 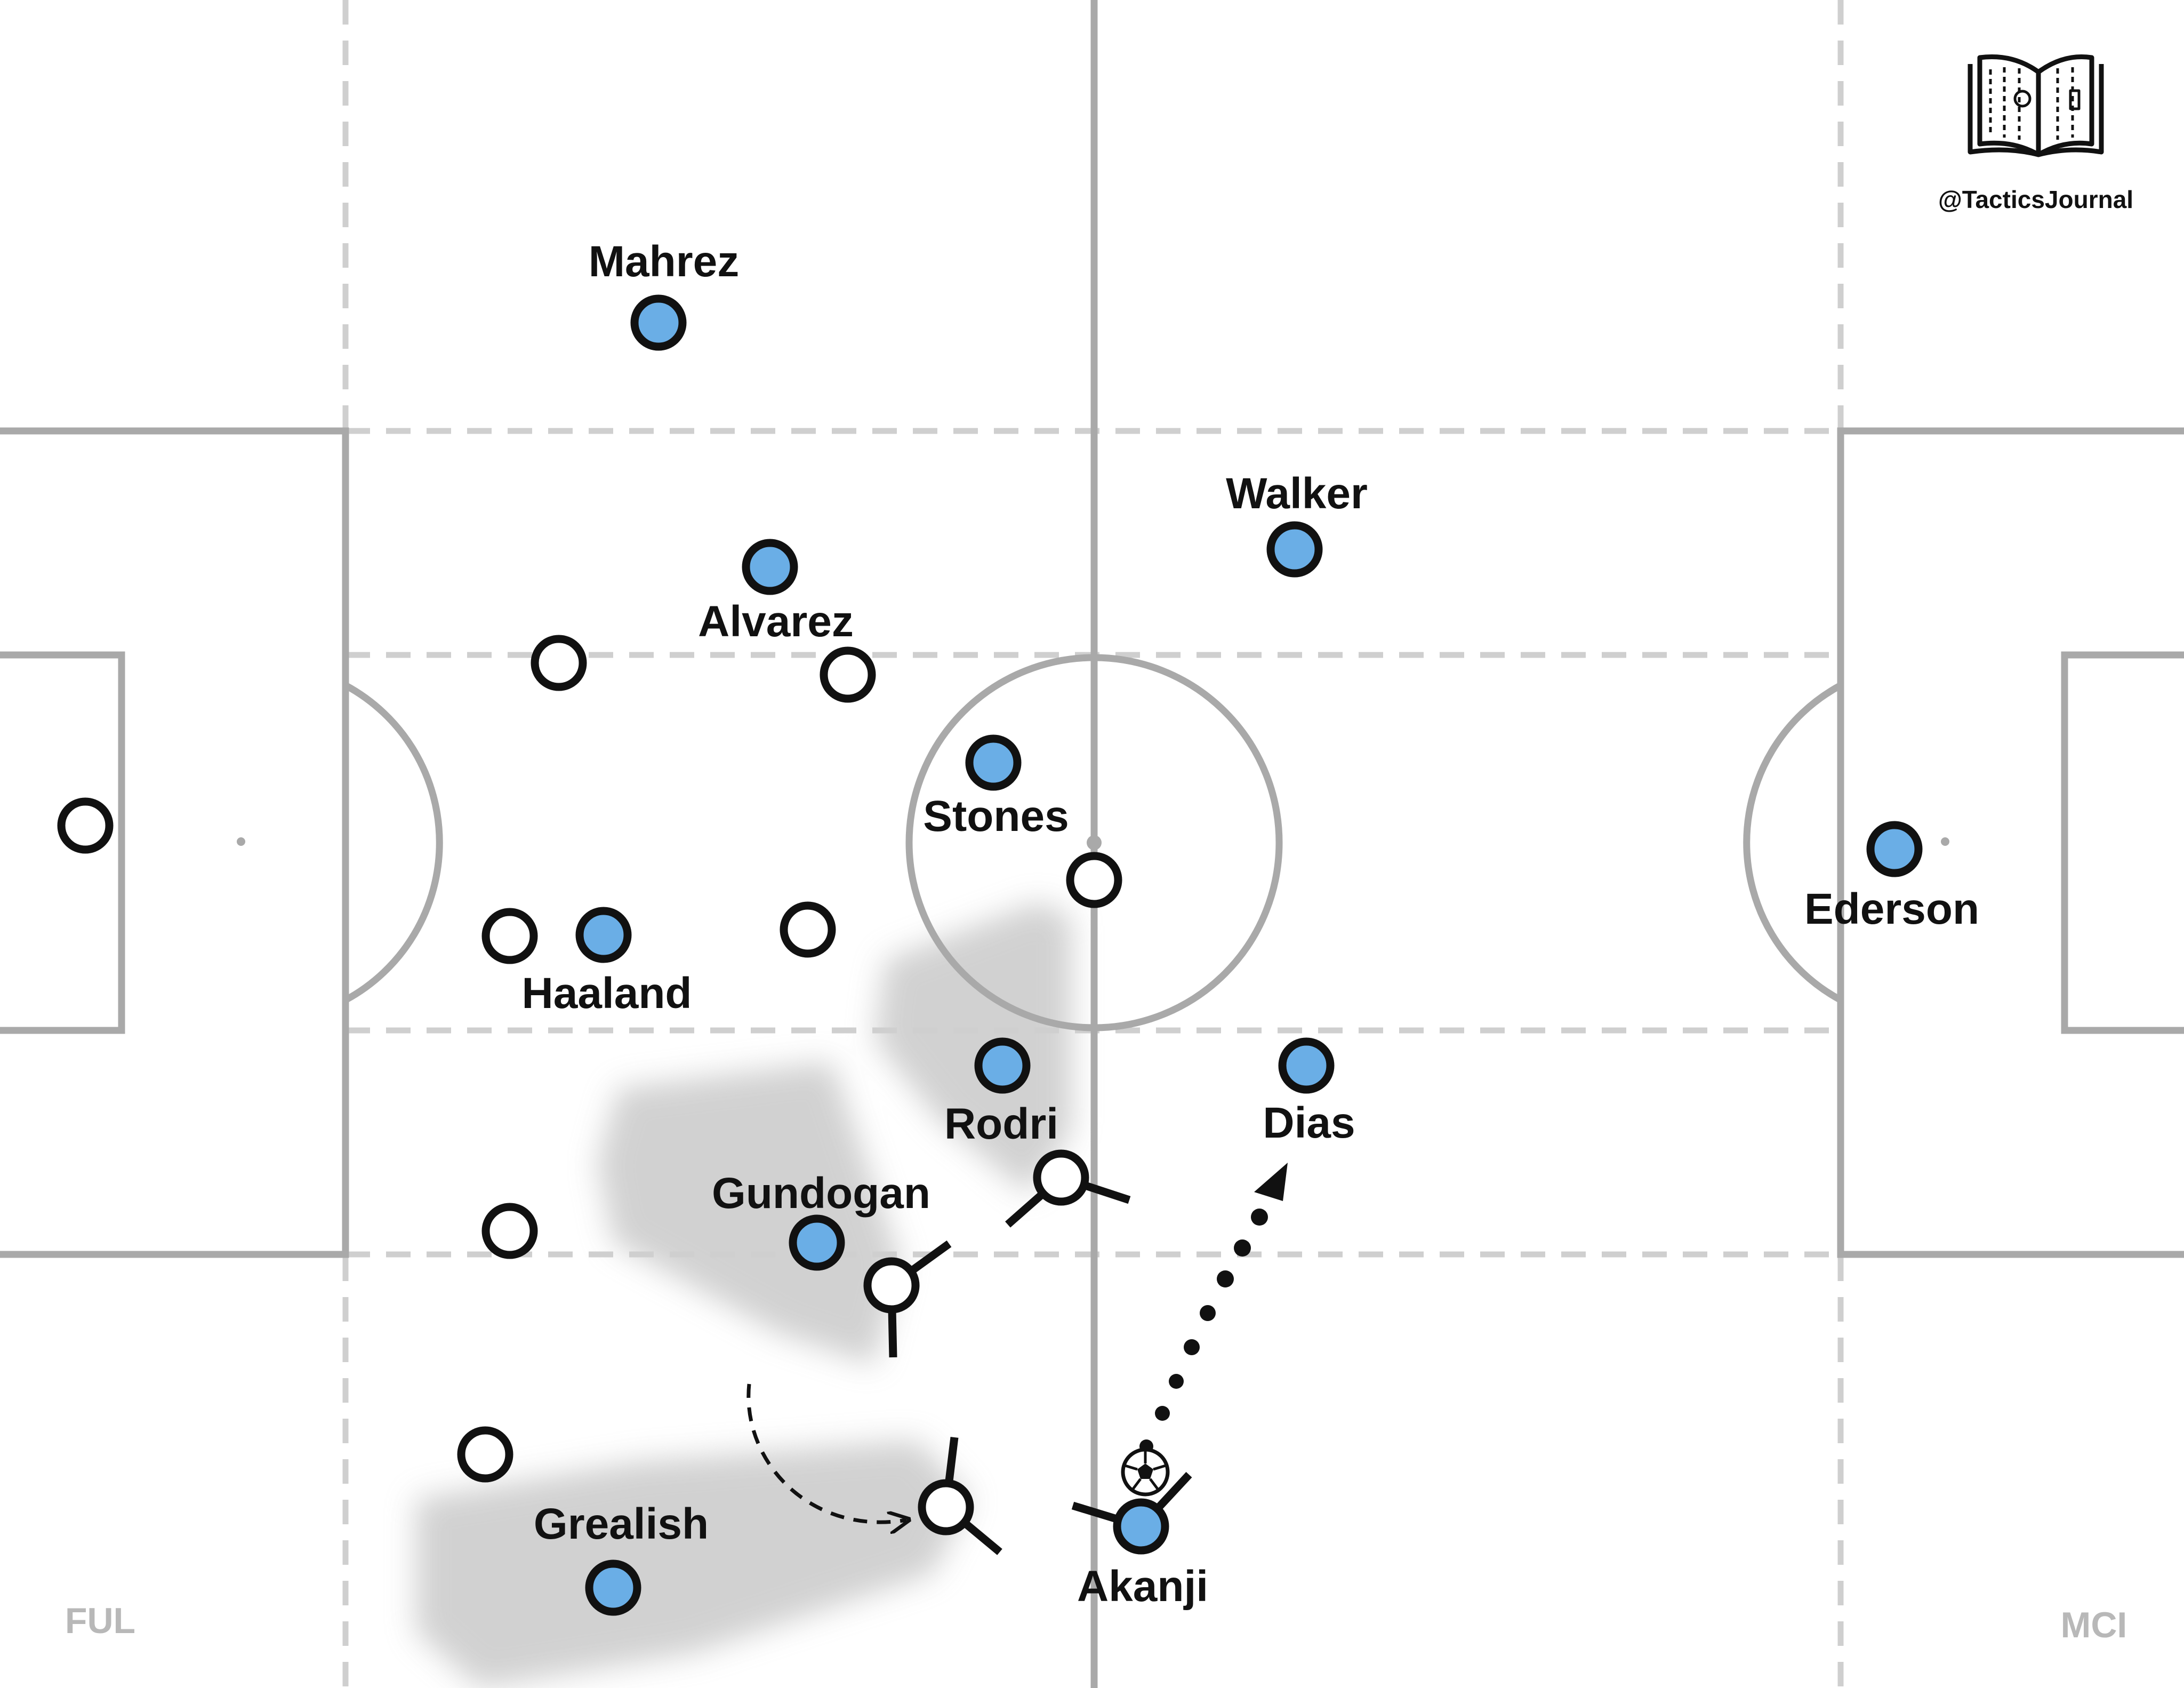 What do you see at coordinates (1294, 549) in the screenshot?
I see `player-walker` at bounding box center [1294, 549].